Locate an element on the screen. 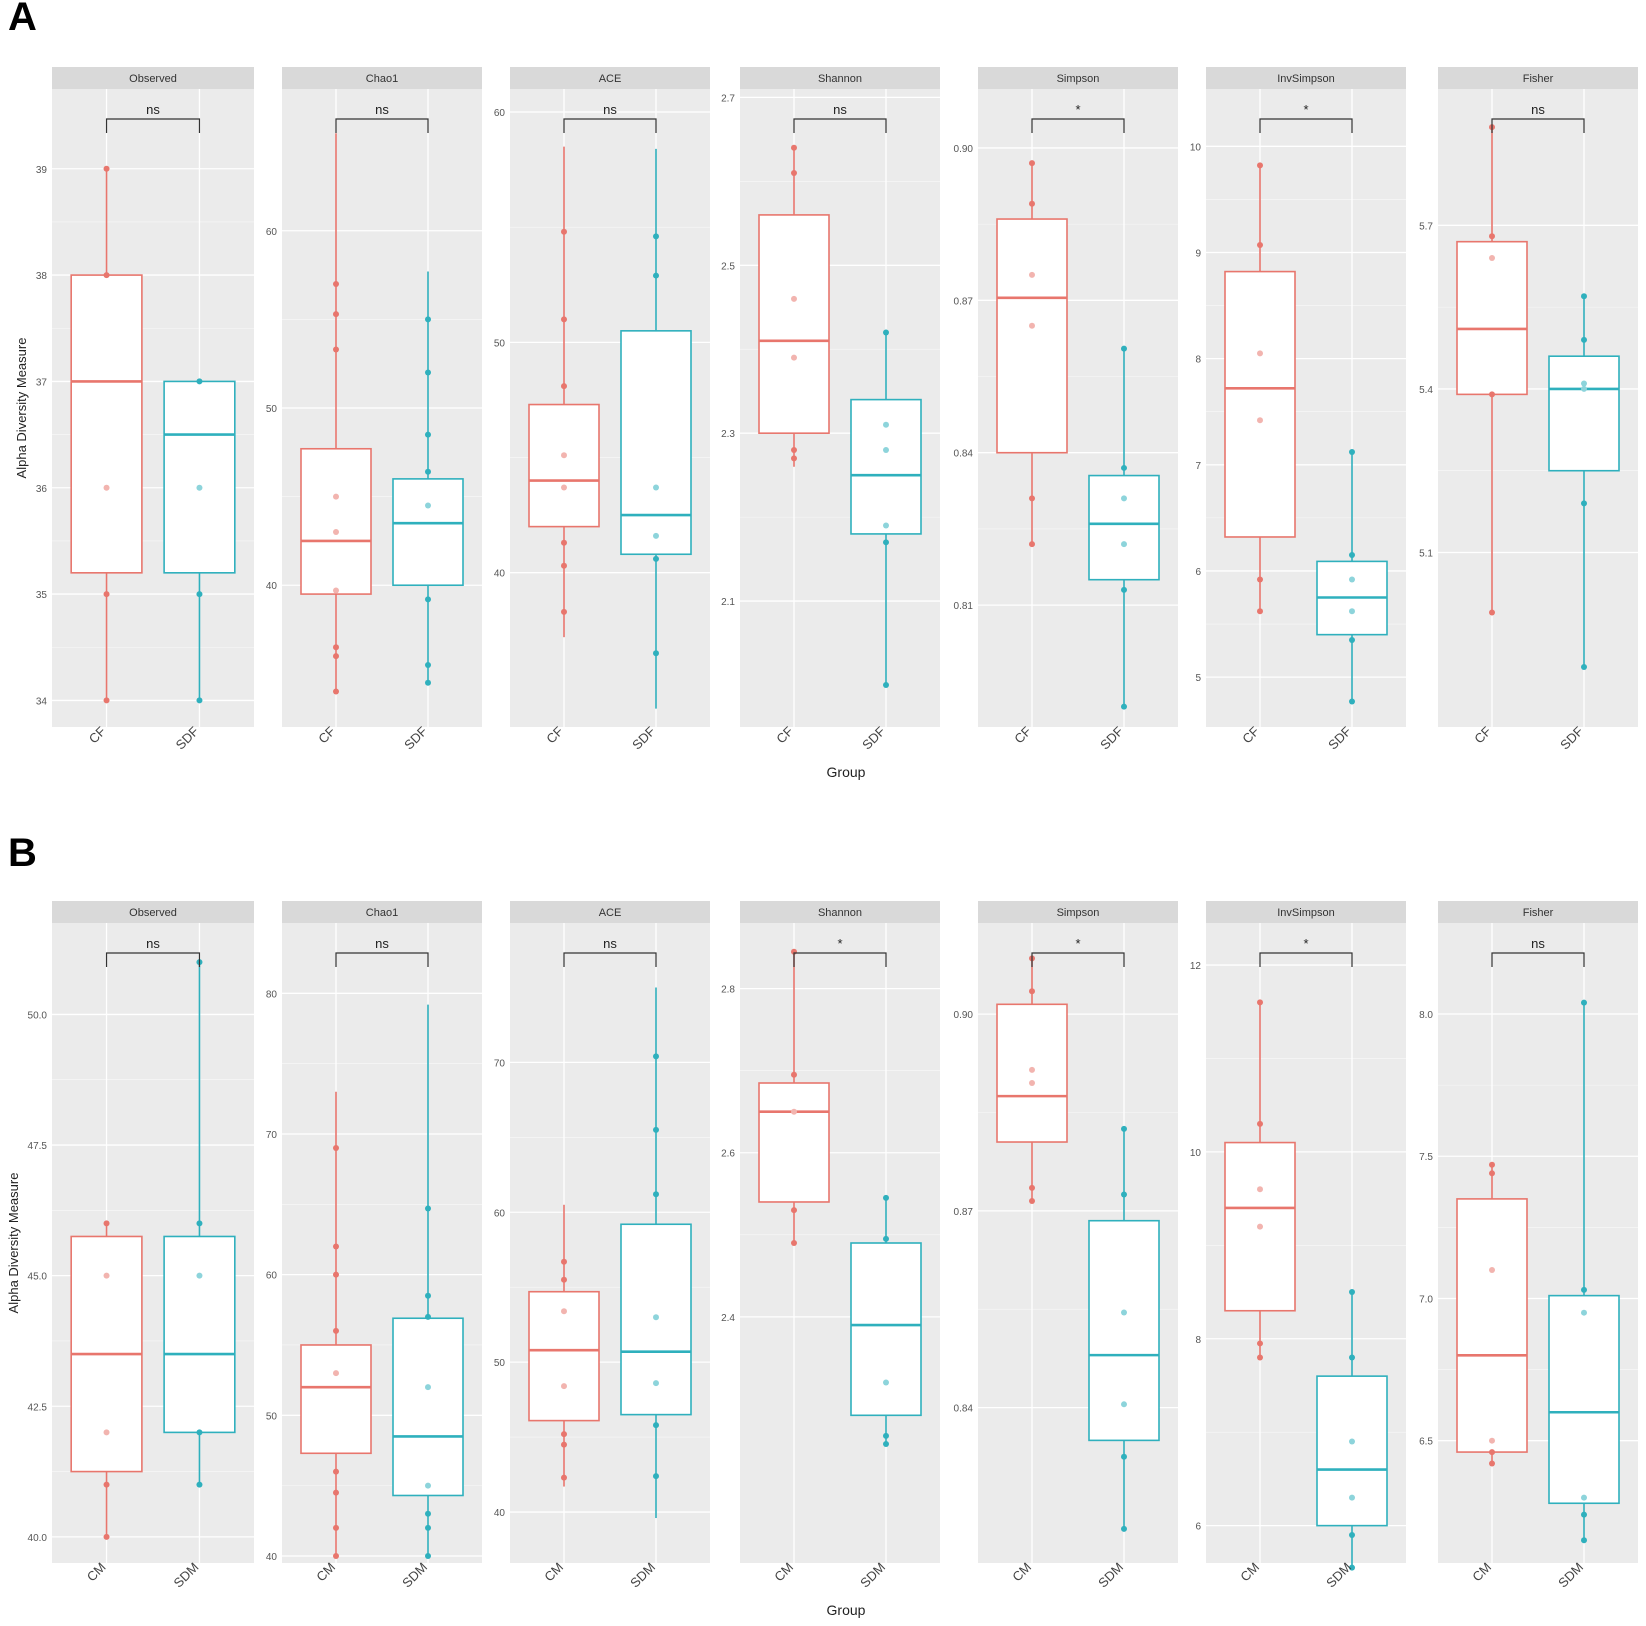  y-tick-label: 0.87 is located at coordinates (964, 301).